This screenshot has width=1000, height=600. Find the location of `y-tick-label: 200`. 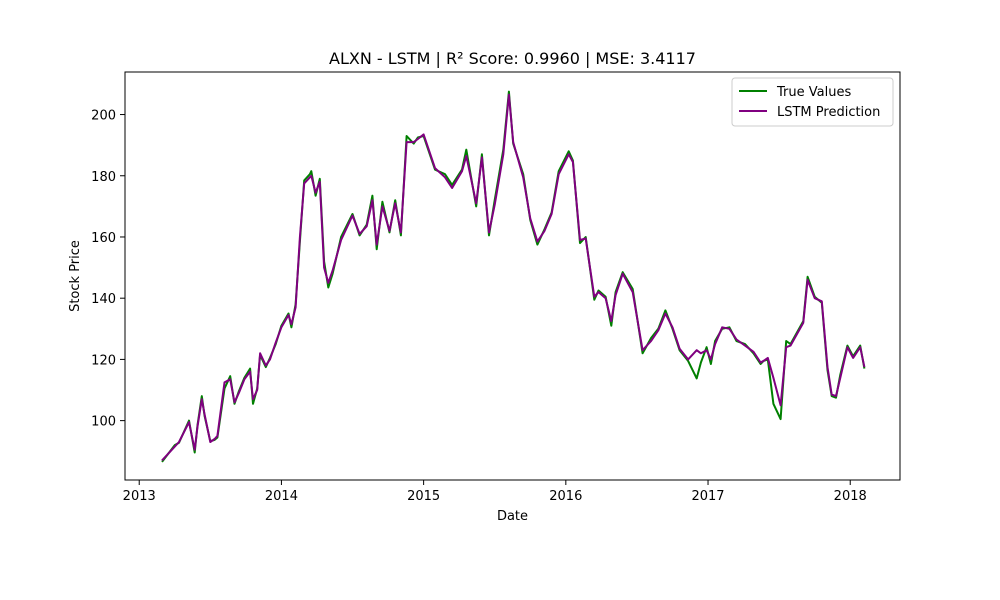

y-tick-label: 200 is located at coordinates (103, 116).